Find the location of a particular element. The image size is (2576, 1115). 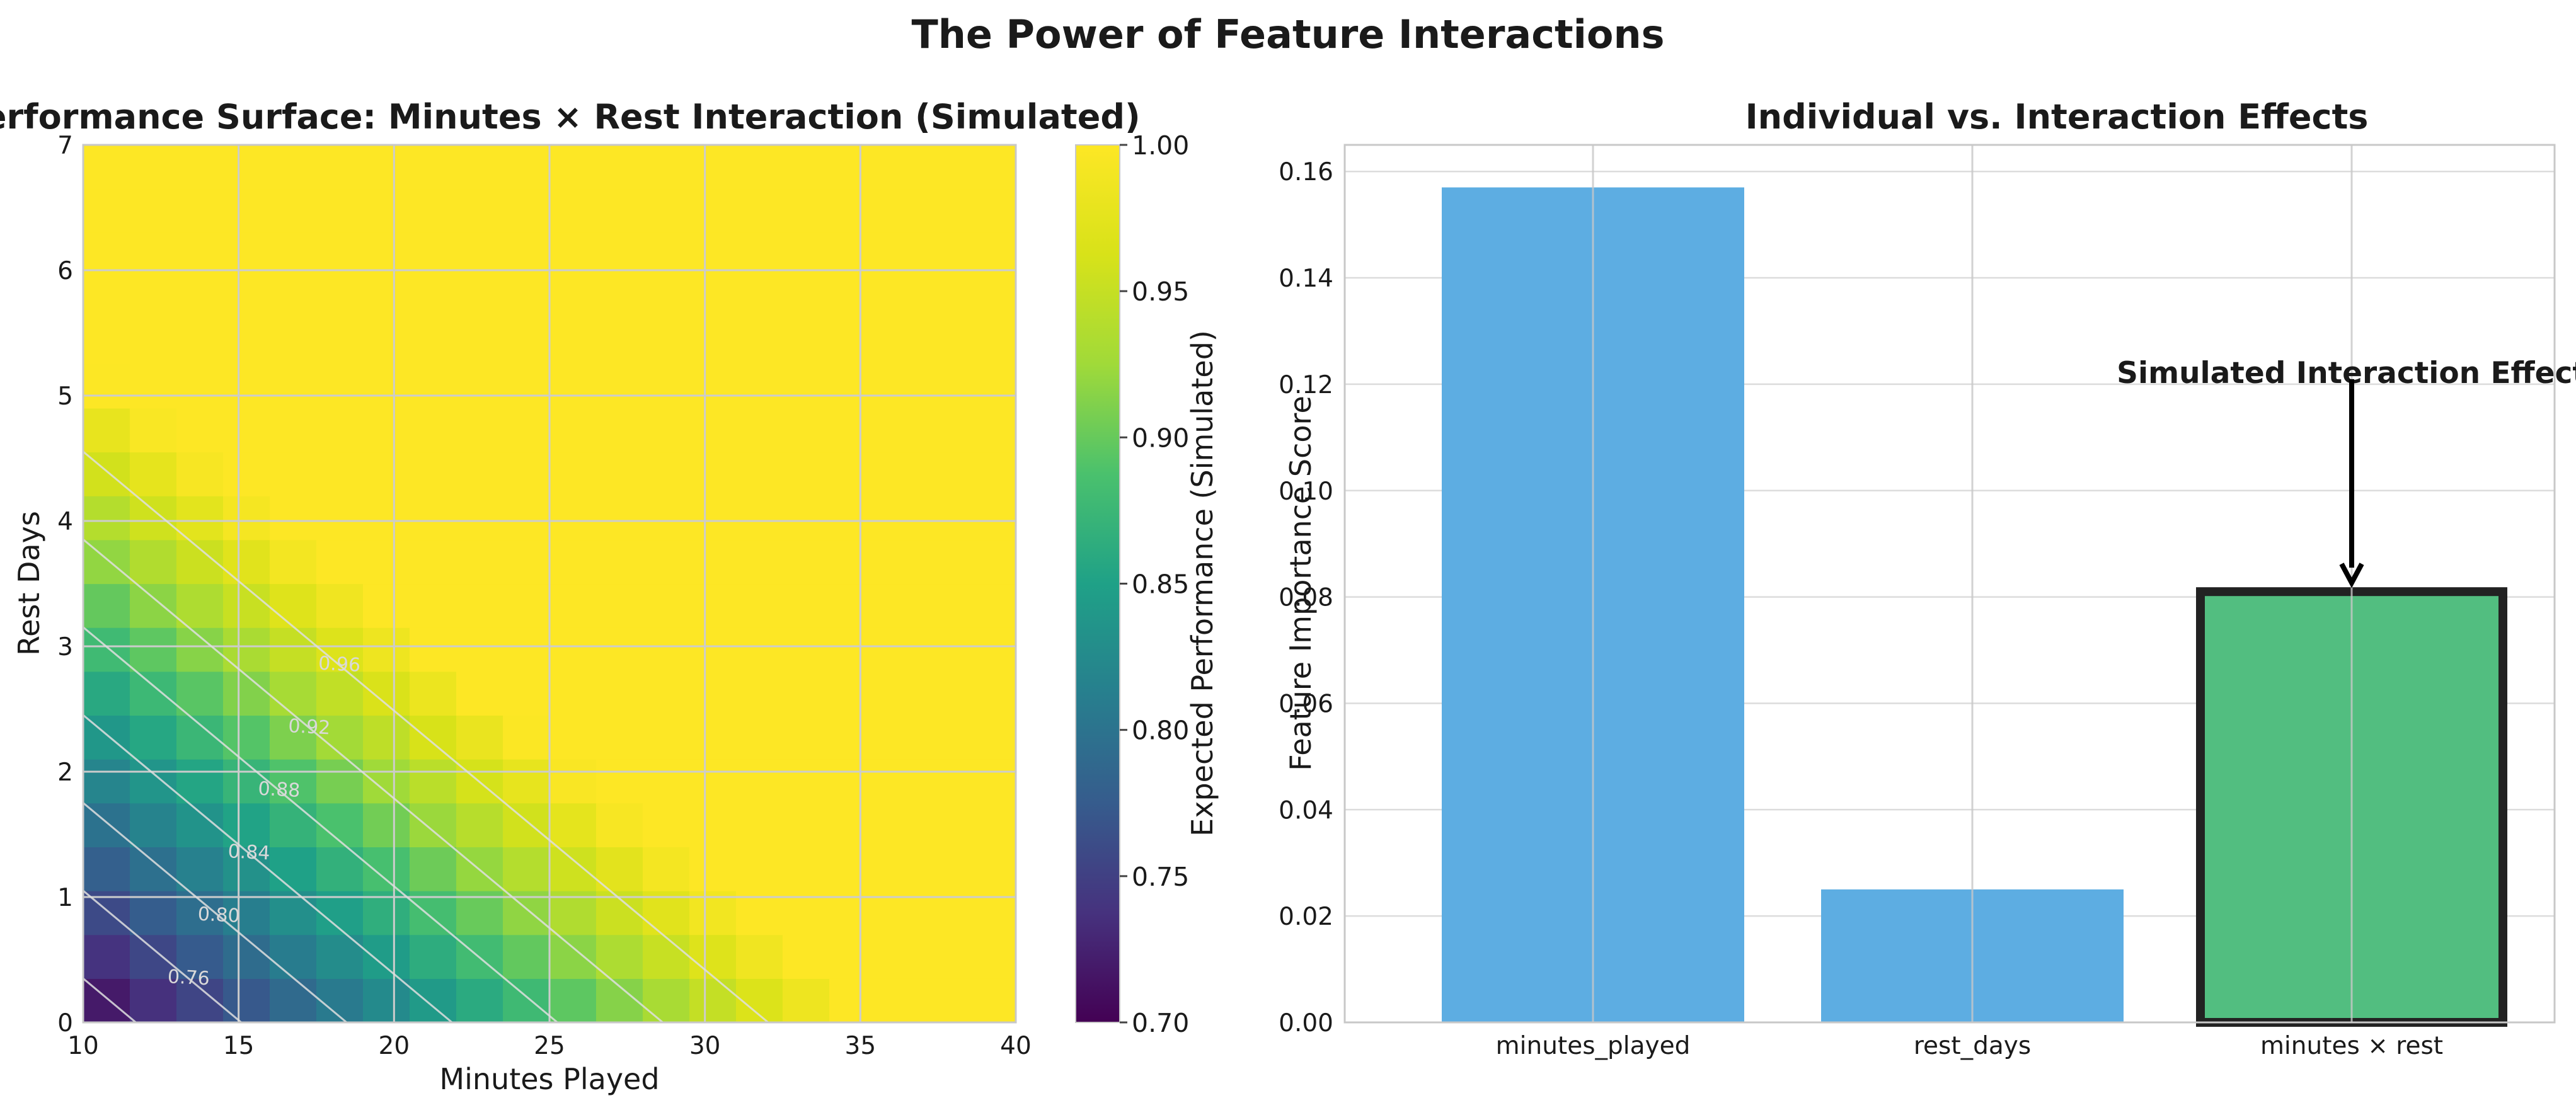

heatmap-y-tick-label: 7 is located at coordinates (65, 146).